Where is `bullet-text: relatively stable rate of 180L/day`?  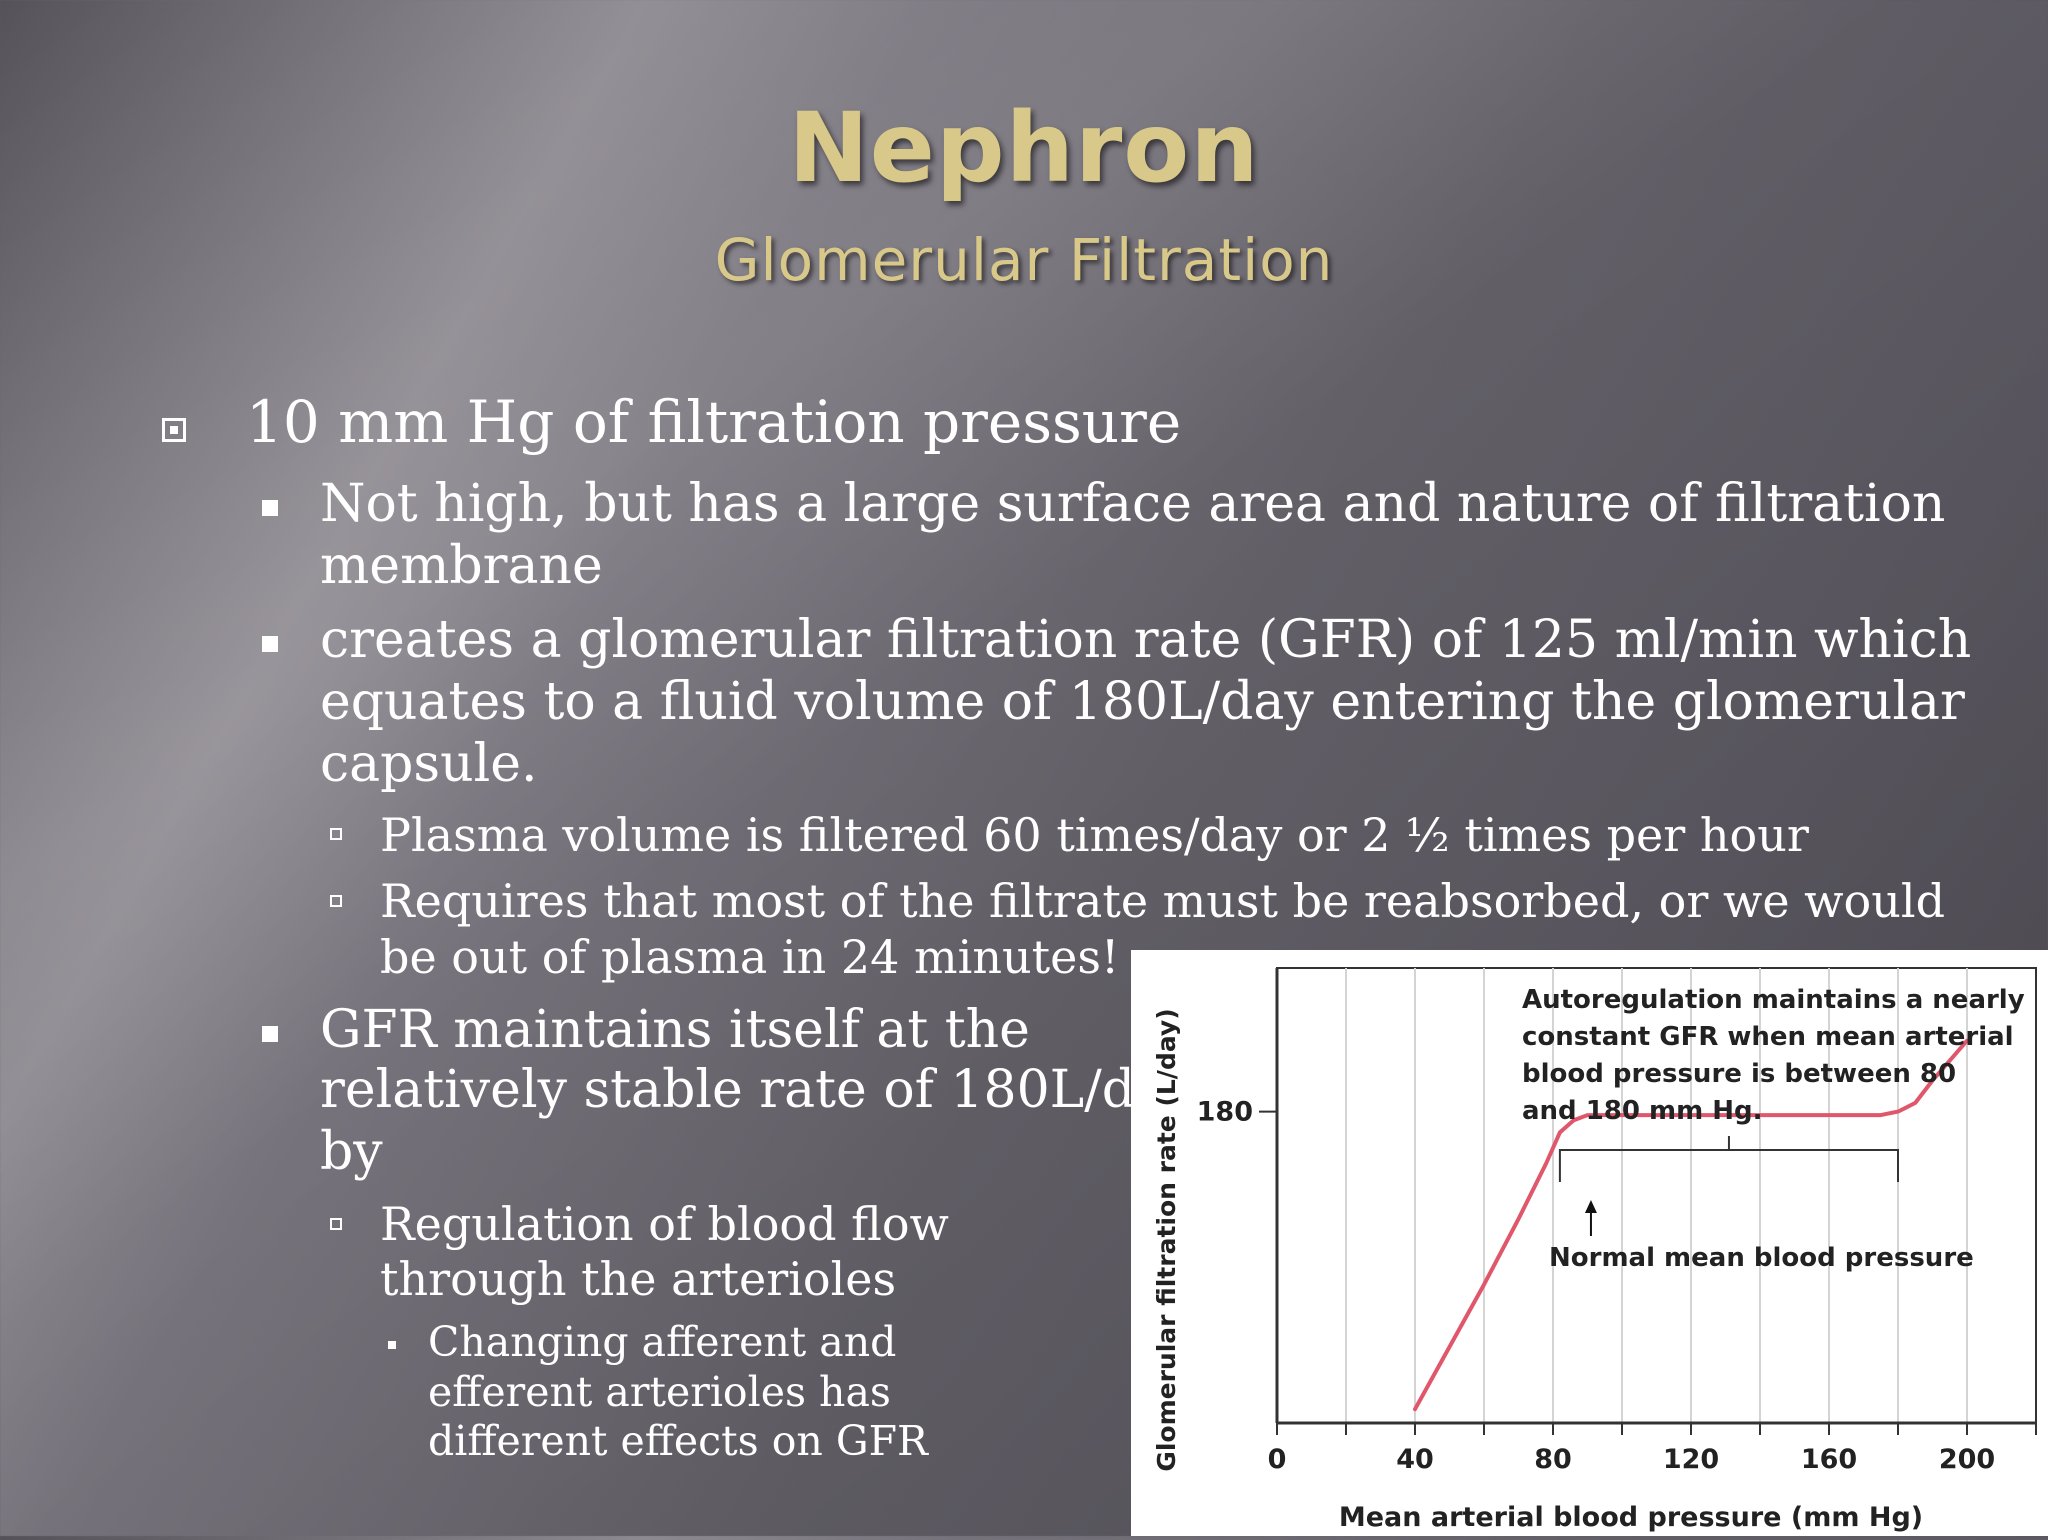
bullet-text: relatively stable rate of 180L/day is located at coordinates (758, 1090).